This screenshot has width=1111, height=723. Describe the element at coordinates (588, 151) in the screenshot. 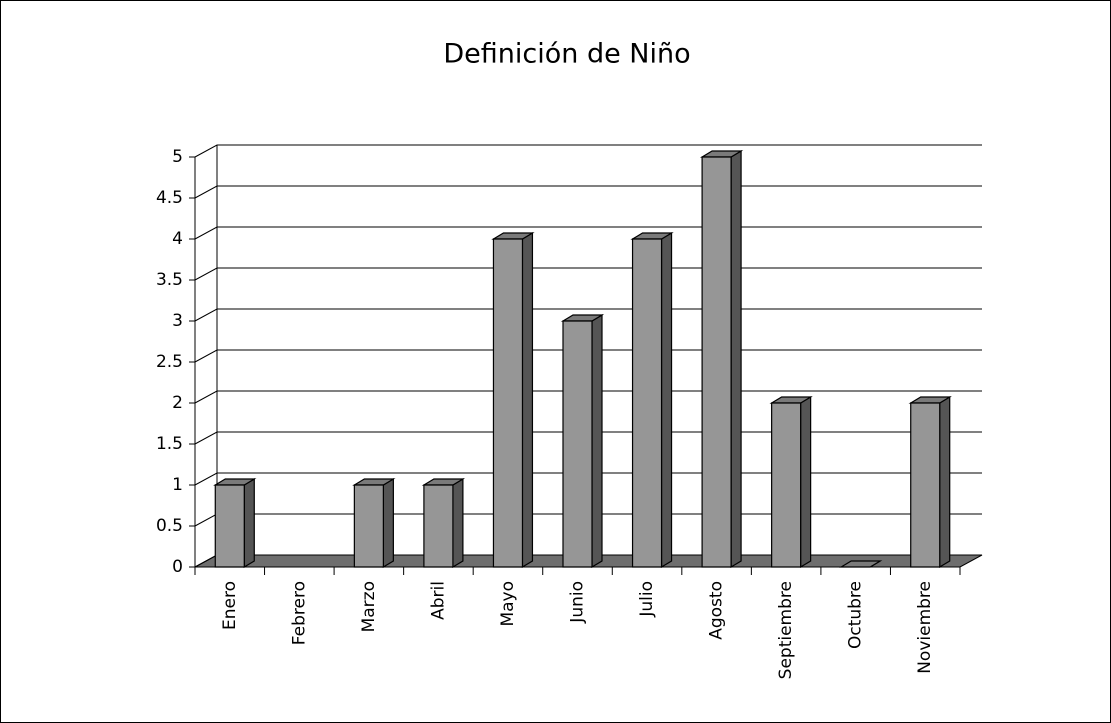

I see `grid-line` at that location.